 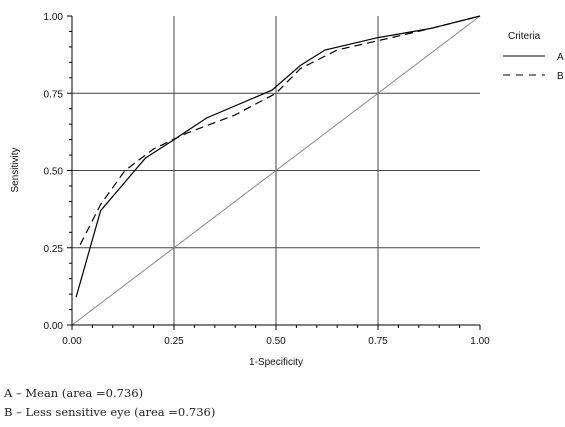 I want to click on x-tick-label: 0.75, so click(x=378, y=341).